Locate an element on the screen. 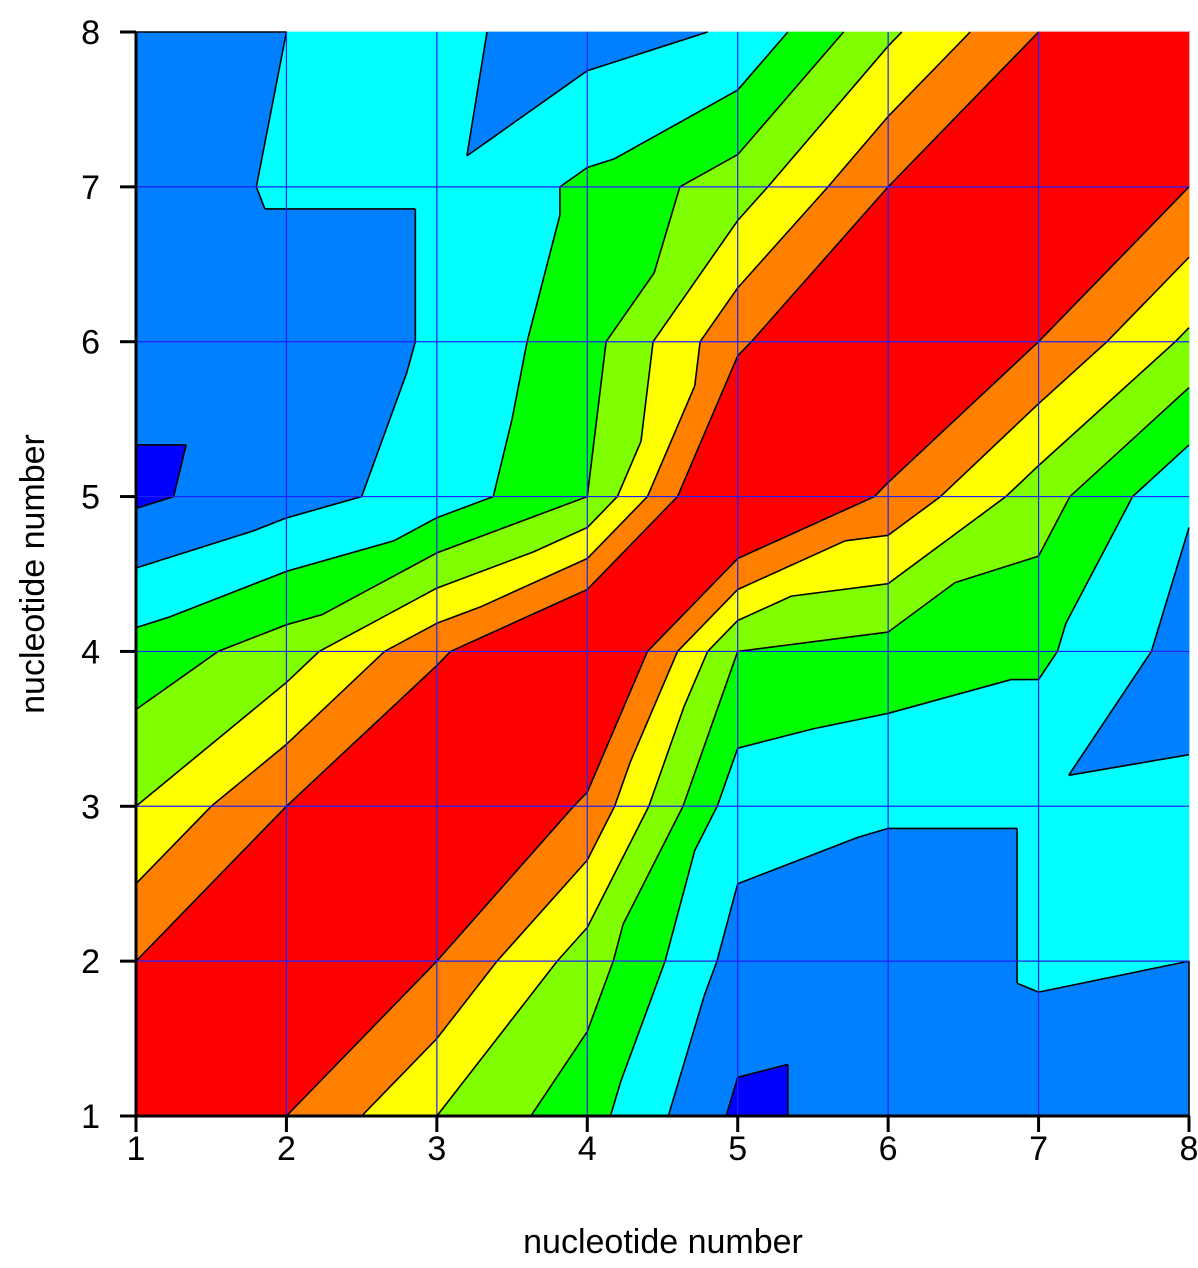  x-tick-labels: 1 2 3 4 5 6 7 8 is located at coordinates (662, 1142).